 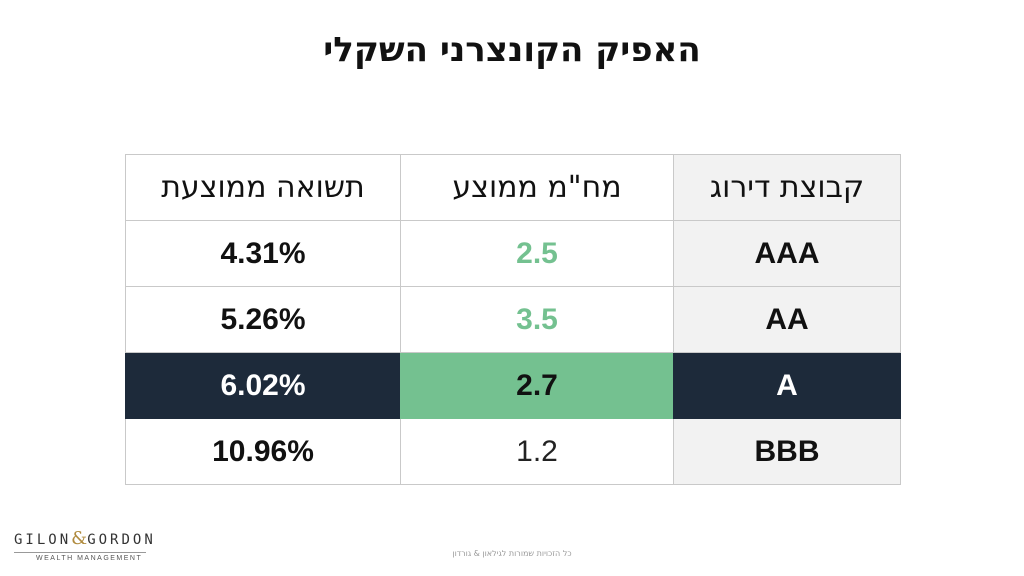 I want to click on cell-duration: 1.2, so click(x=537, y=451).